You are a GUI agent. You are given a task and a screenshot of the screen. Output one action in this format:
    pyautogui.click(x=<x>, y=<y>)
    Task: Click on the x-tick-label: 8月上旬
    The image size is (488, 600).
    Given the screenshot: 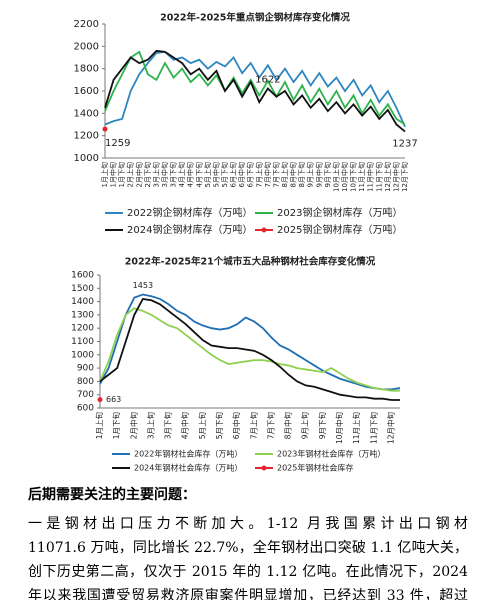 What is the action you would take?
    pyautogui.click(x=284, y=174)
    